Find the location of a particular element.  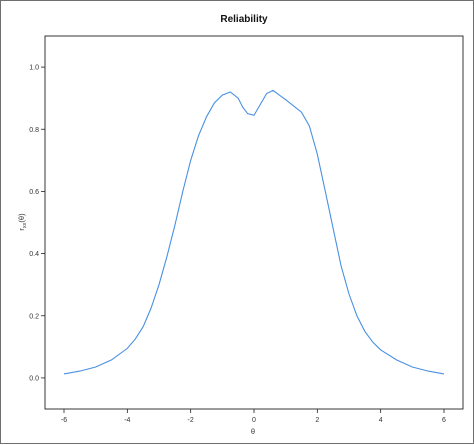

chart-title: Reliability is located at coordinates (244, 19).